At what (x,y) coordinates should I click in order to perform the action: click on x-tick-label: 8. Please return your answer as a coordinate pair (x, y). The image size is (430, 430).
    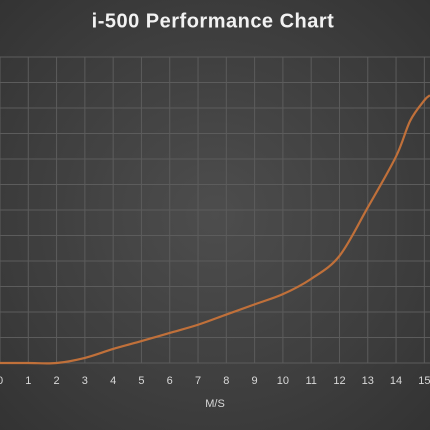
    Looking at the image, I should click on (226, 381).